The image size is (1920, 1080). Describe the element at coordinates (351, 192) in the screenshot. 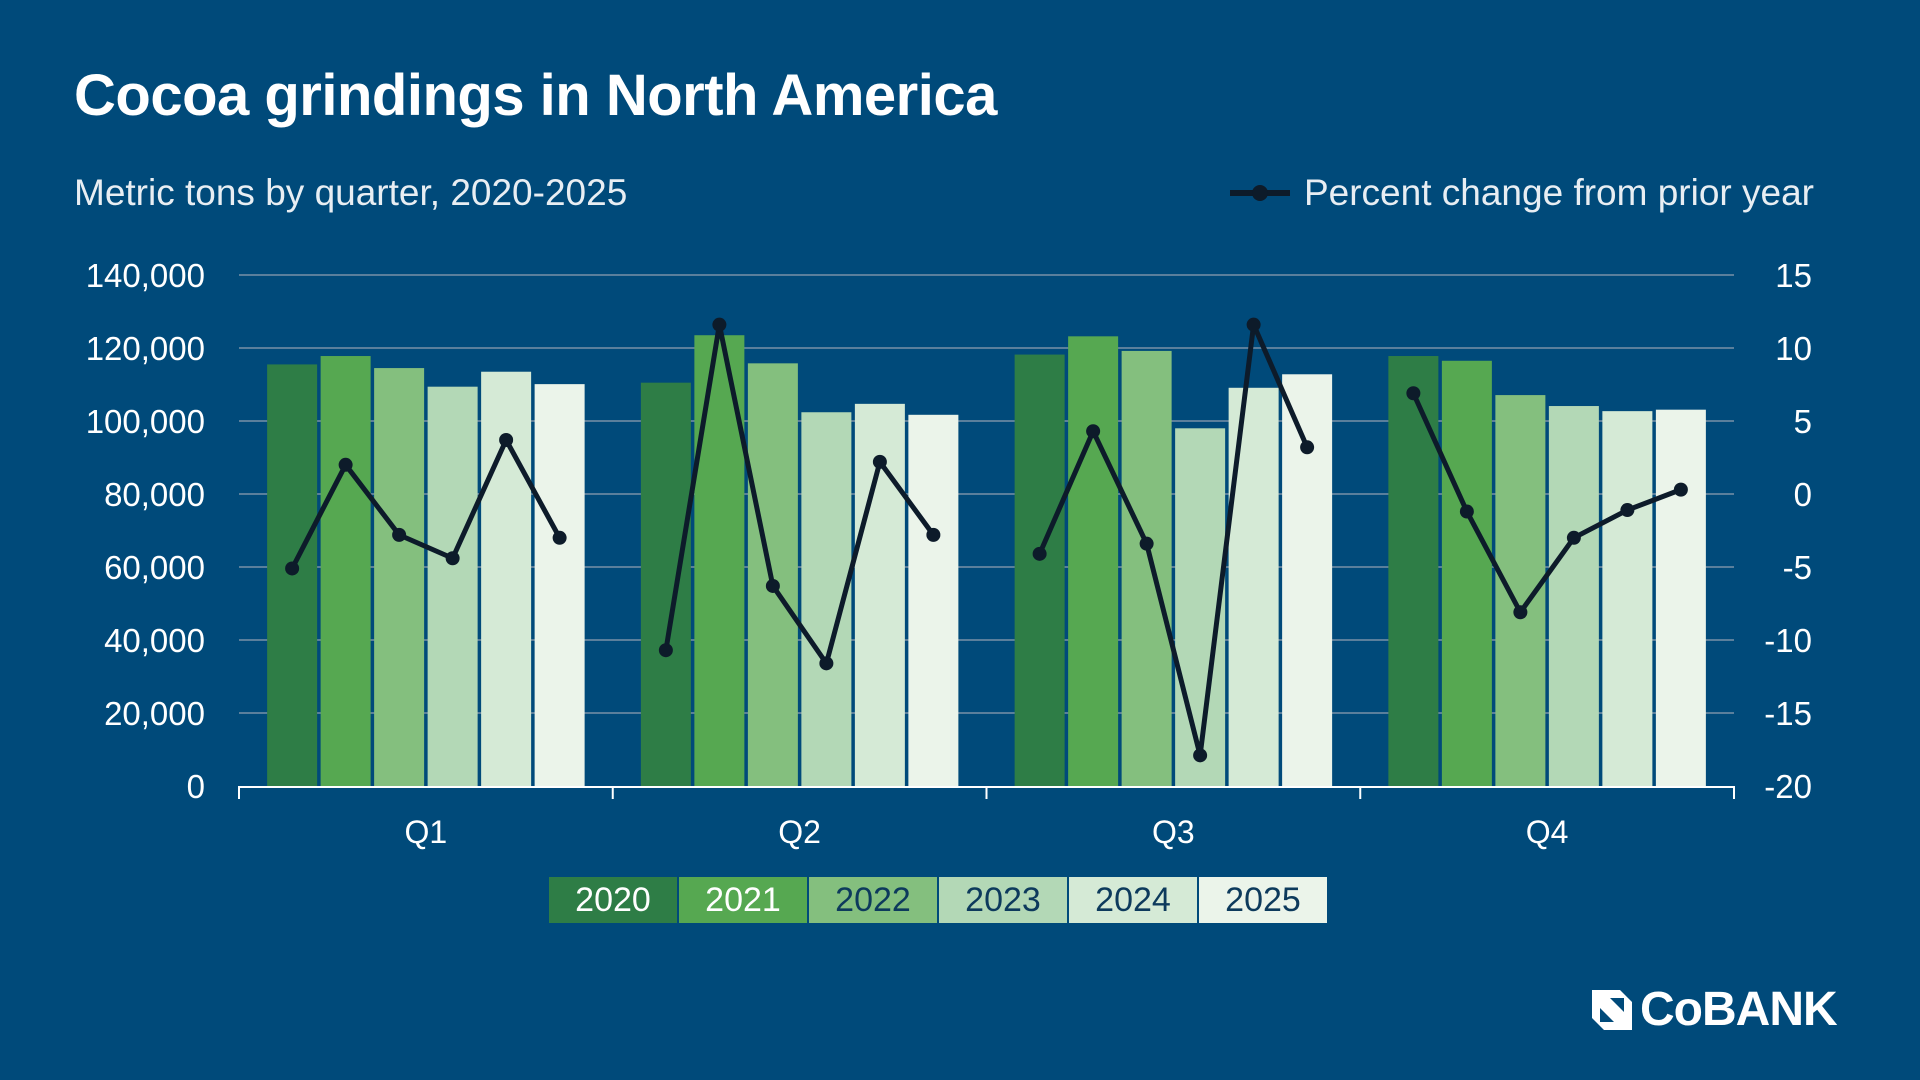

I see `chart-subtitle: Metric tons by quarter, 2020-2025` at that location.